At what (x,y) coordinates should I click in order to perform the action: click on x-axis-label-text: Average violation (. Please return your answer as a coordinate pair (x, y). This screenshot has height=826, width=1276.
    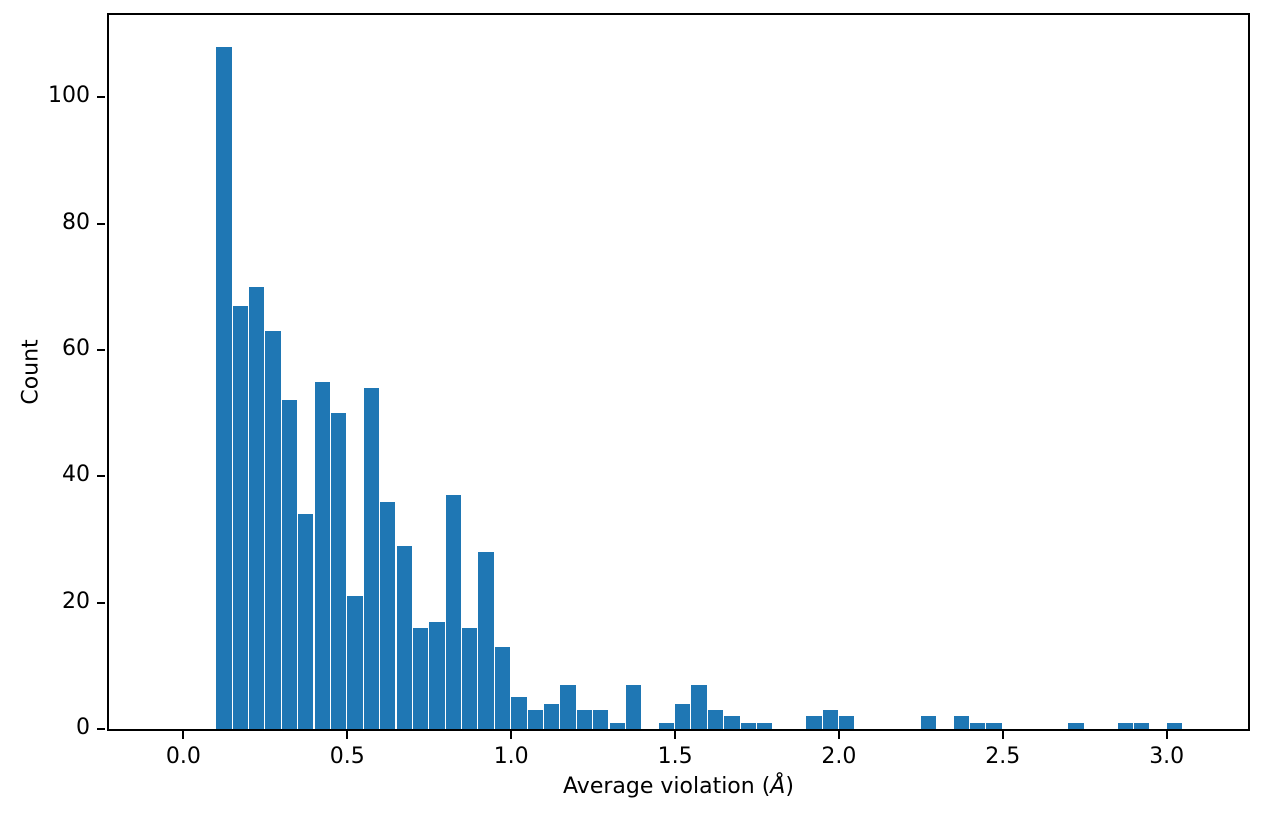
    Looking at the image, I should click on (667, 786).